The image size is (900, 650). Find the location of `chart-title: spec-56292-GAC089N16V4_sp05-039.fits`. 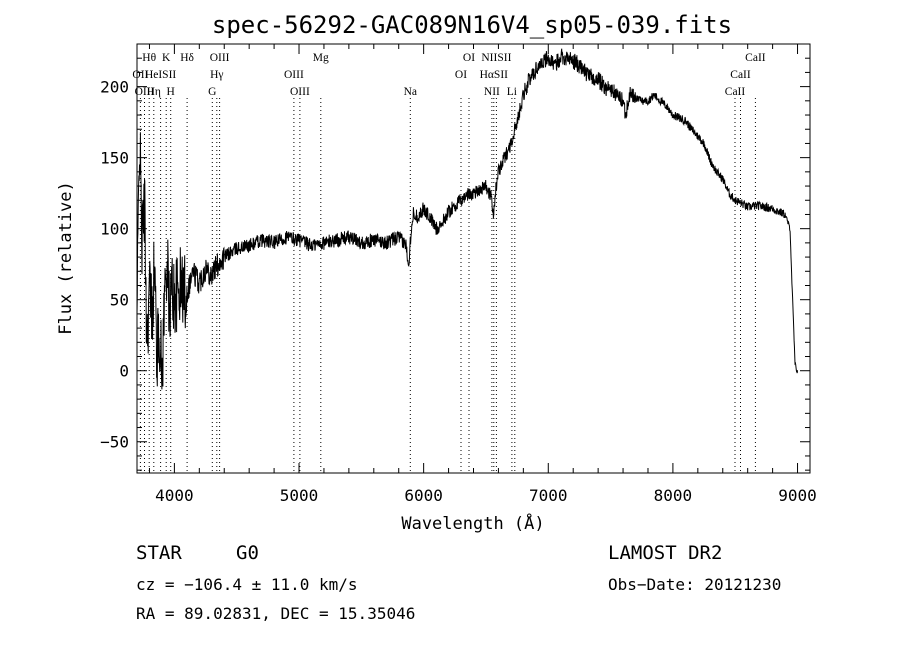

chart-title: spec-56292-GAC089N16V4_sp05-039.fits is located at coordinates (472, 25).